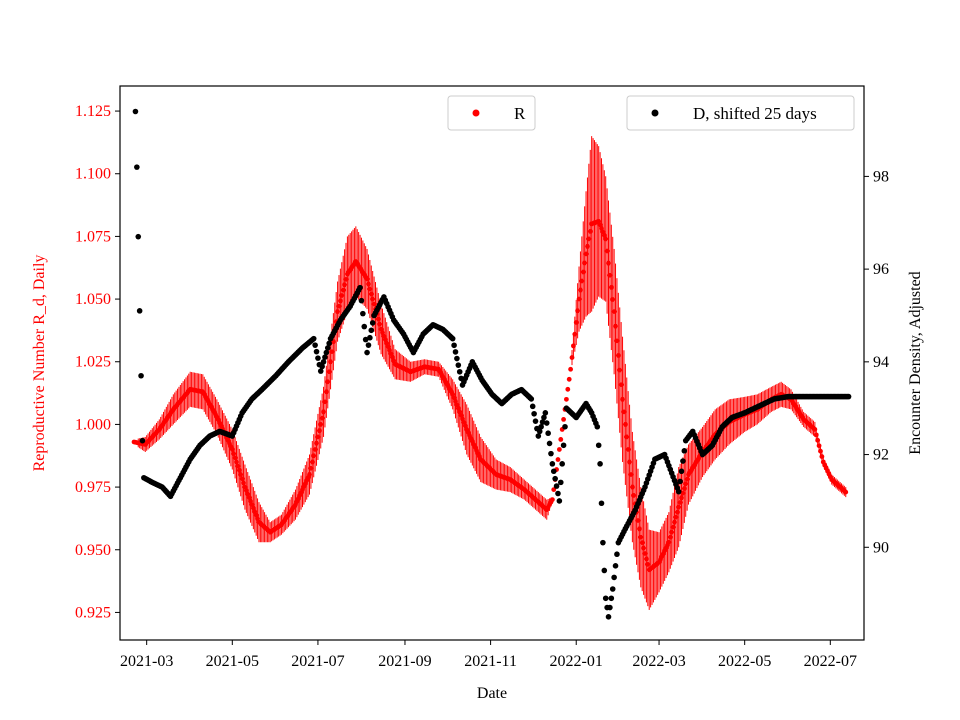 Image resolution: width=960 pixels, height=720 pixels. I want to click on legend-d-frame, so click(740, 113).